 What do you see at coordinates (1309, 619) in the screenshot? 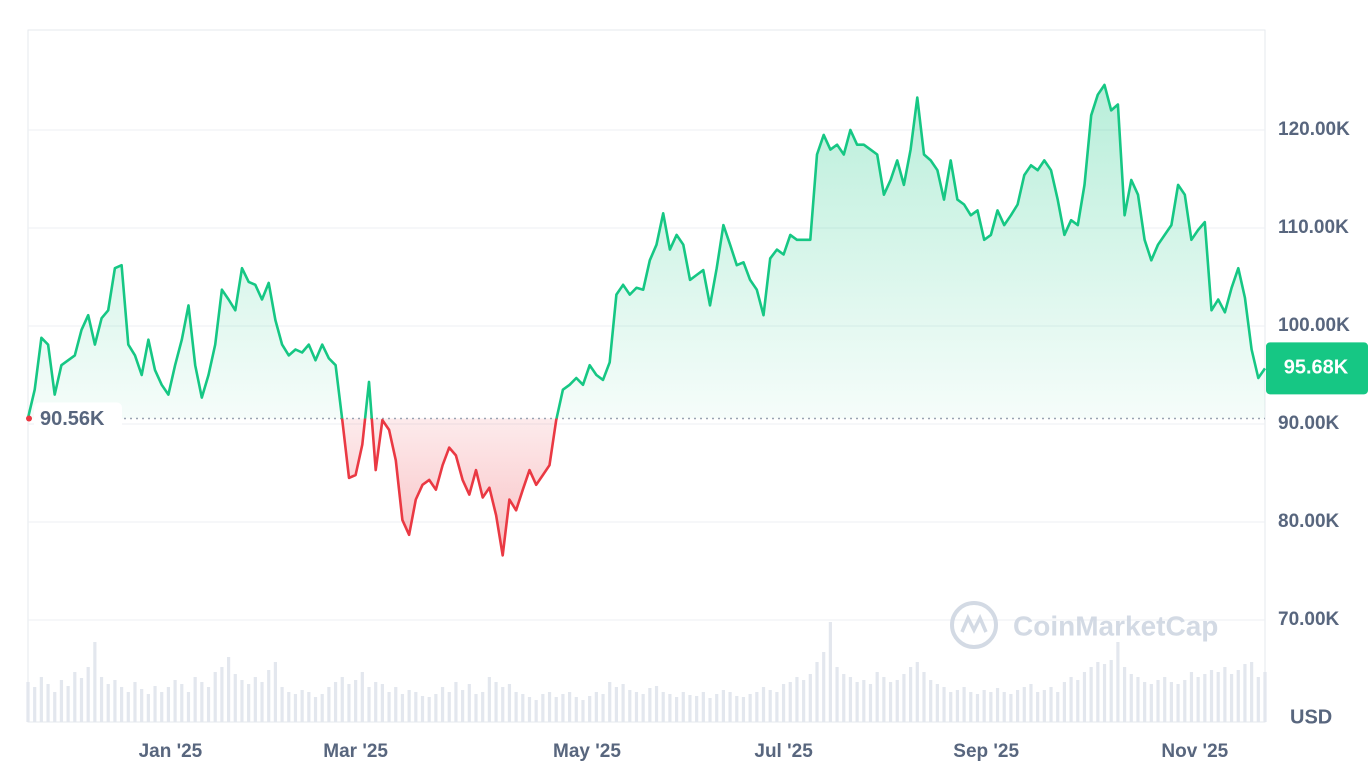
I see `y-tick-label: 70.00K` at bounding box center [1309, 619].